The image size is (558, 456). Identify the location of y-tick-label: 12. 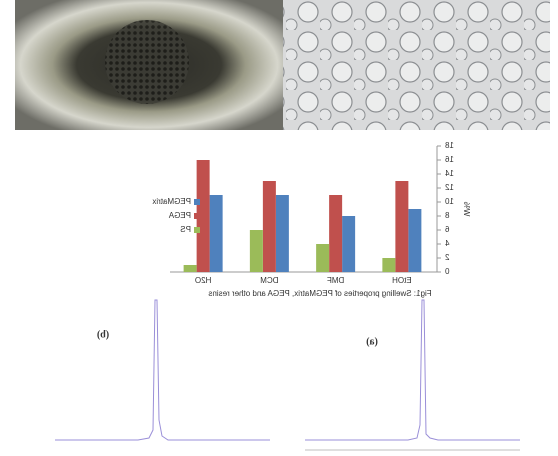
(448, 187).